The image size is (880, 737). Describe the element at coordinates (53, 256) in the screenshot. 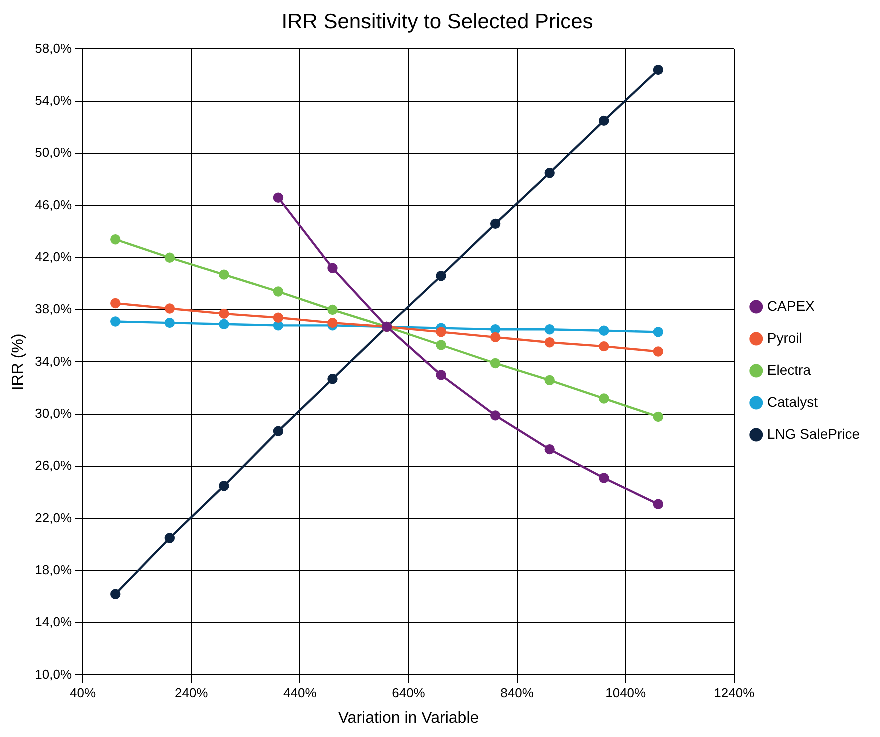

I see `y-tick-label: 42,0%` at that location.